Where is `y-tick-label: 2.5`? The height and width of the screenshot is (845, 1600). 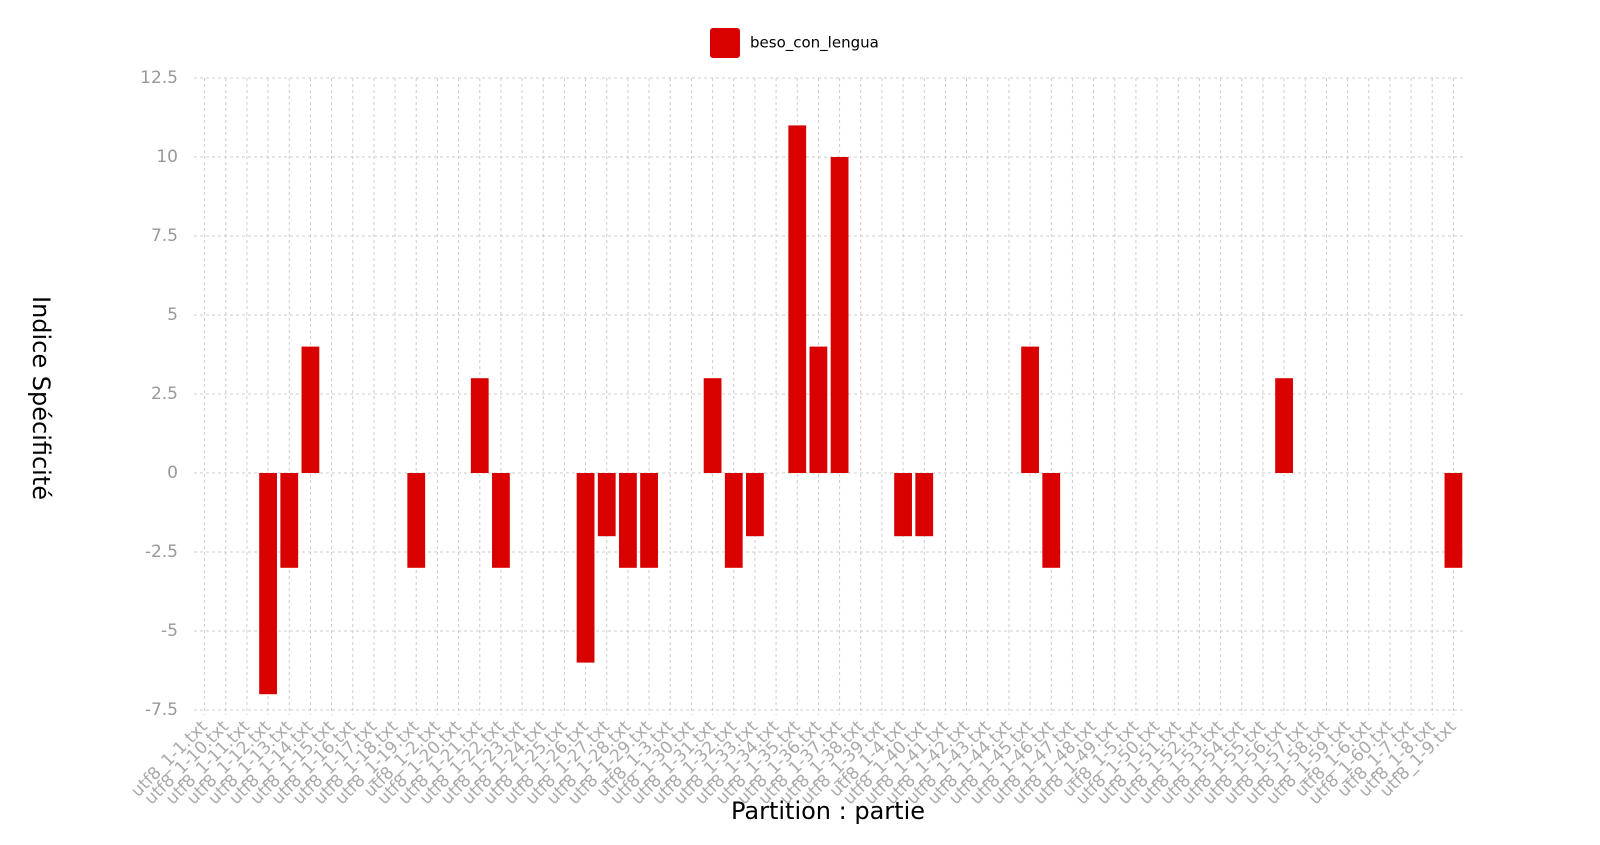 y-tick-label: 2.5 is located at coordinates (164, 394).